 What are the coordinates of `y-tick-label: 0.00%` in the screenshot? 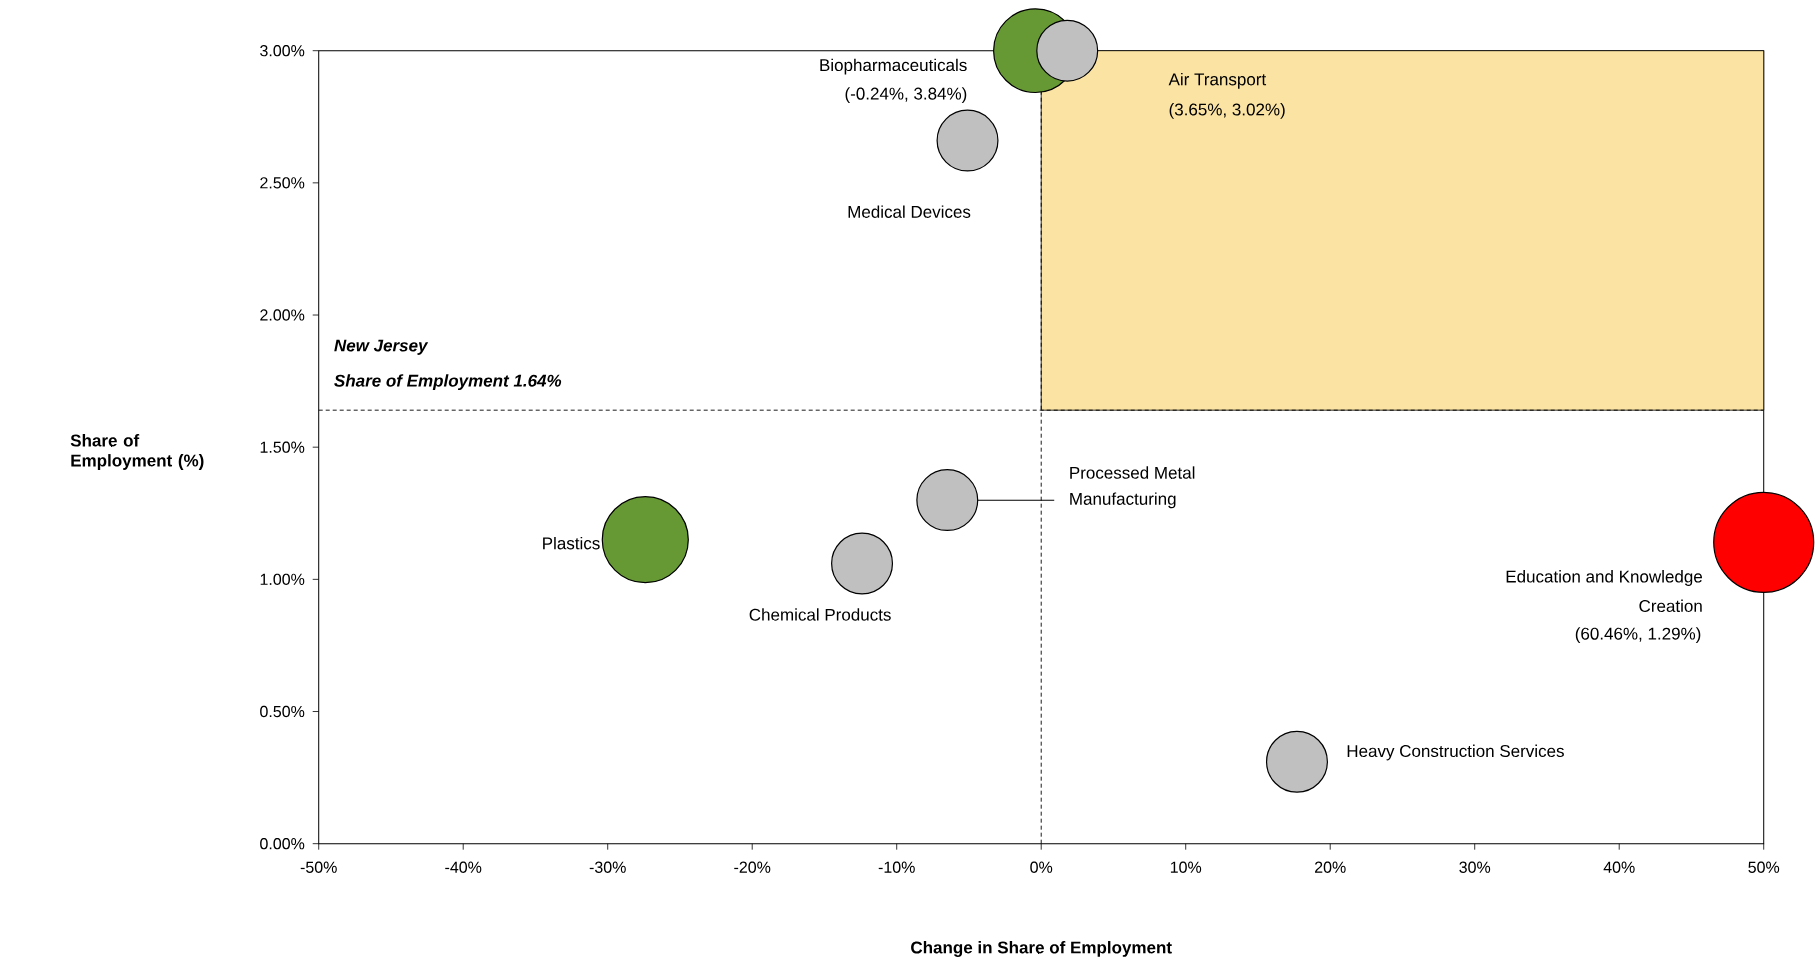 It's located at (282, 844).